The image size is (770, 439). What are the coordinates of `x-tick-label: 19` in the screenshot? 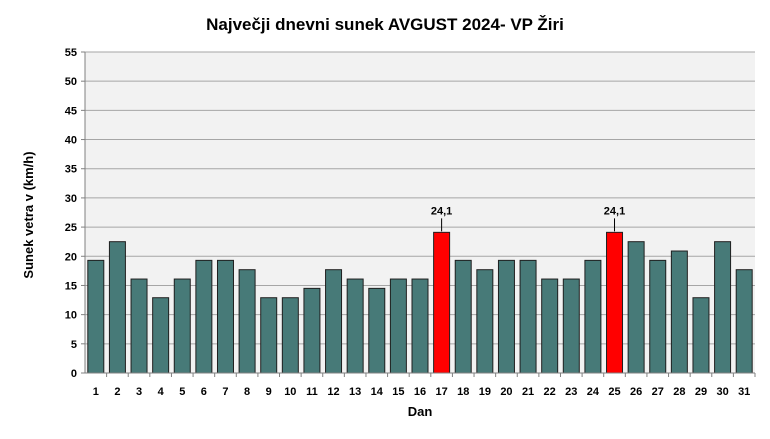 It's located at (485, 392).